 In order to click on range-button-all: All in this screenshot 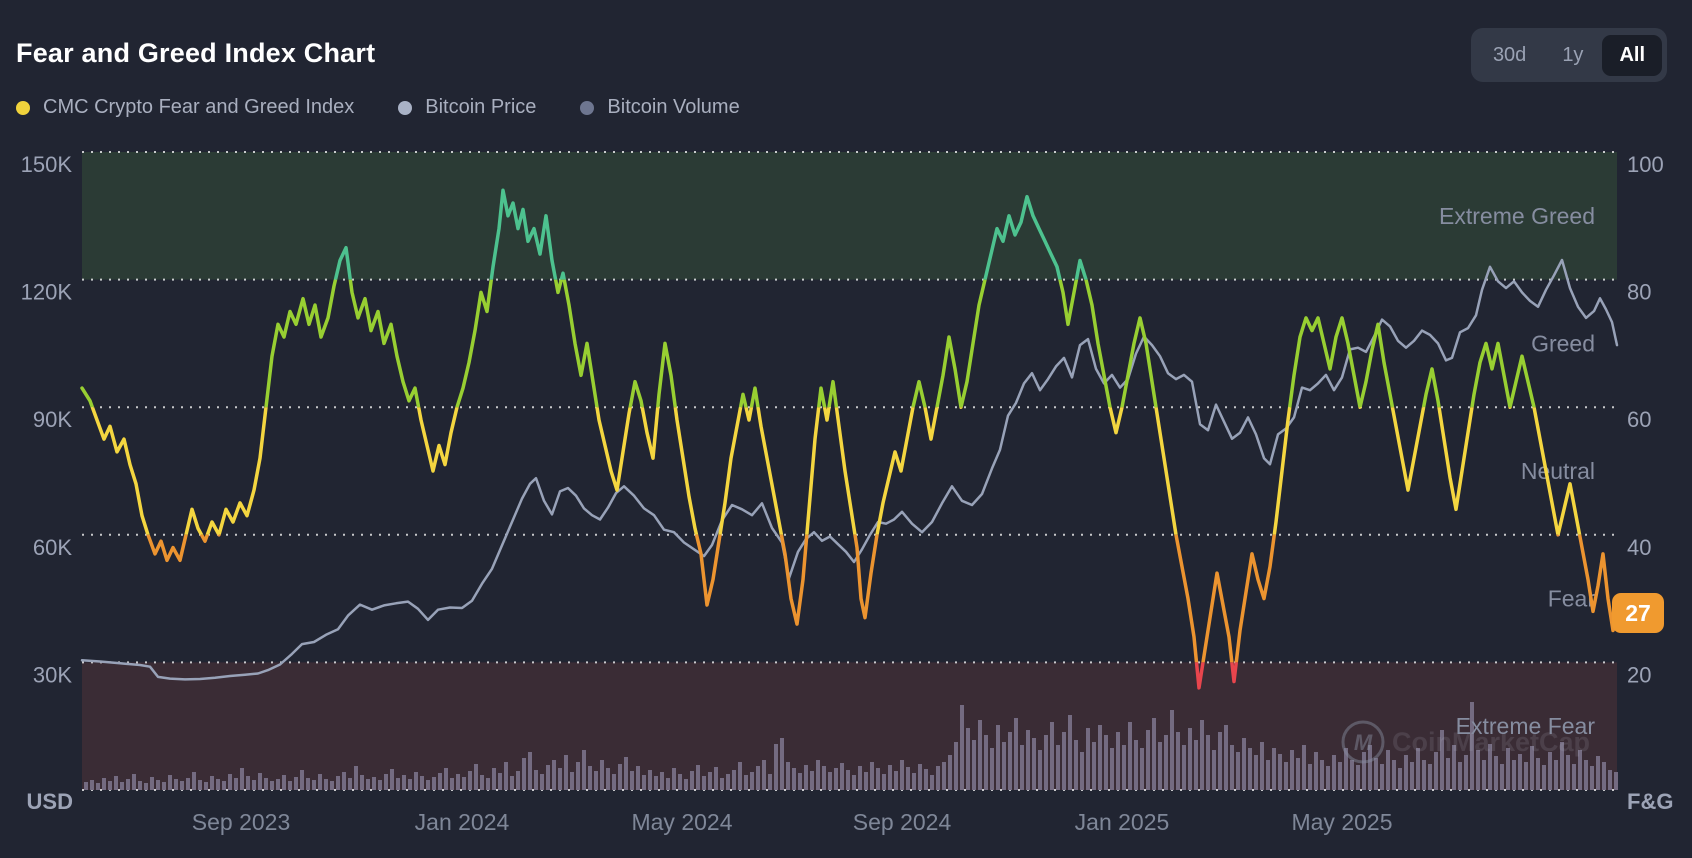, I will do `click(1632, 55)`.